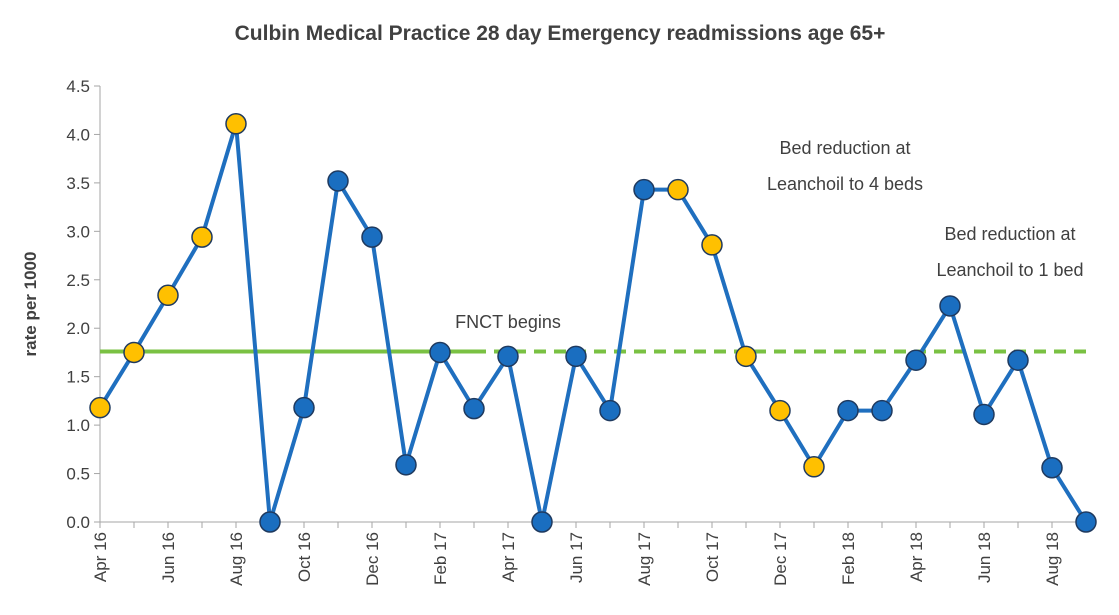  Describe the element at coordinates (78, 522) in the screenshot. I see `y-tick-label: 0.0` at that location.